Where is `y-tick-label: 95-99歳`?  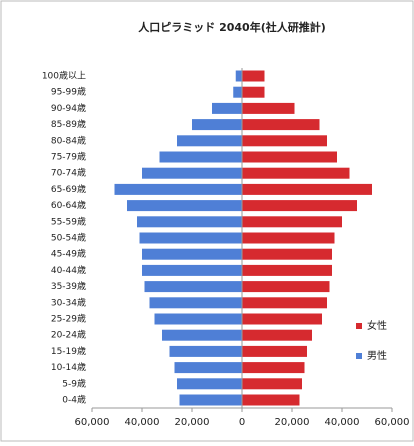
y-tick-label: 95-99歳 is located at coordinates (68, 92).